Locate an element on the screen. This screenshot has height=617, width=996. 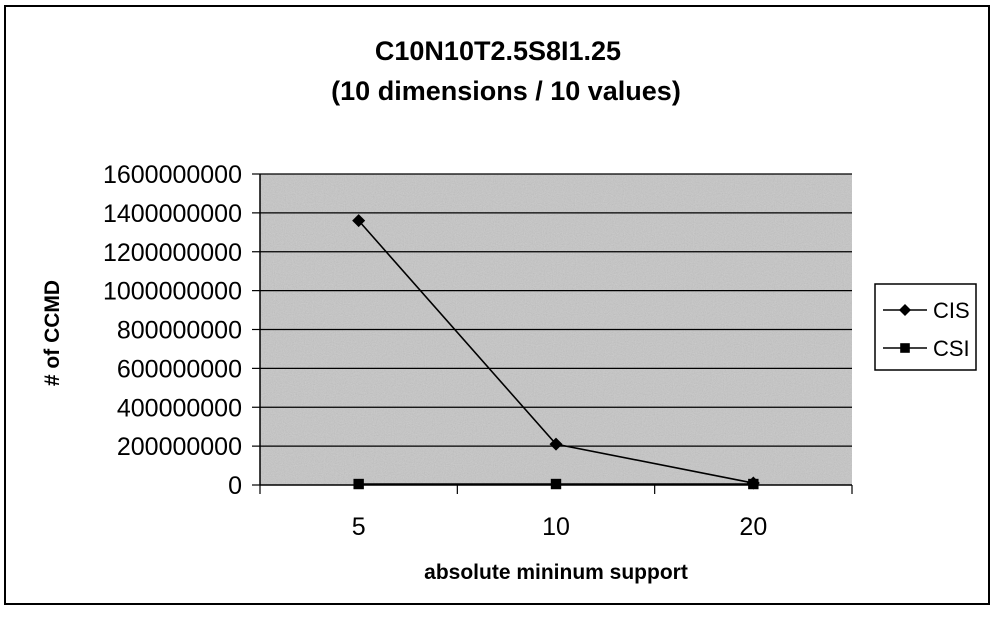
legend-label: CSI is located at coordinates (951, 348).